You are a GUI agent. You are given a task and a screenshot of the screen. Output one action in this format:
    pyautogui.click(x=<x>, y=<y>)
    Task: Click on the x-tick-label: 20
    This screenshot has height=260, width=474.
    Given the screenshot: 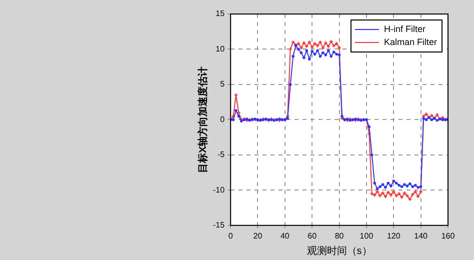 What is the action you would take?
    pyautogui.click(x=258, y=235)
    